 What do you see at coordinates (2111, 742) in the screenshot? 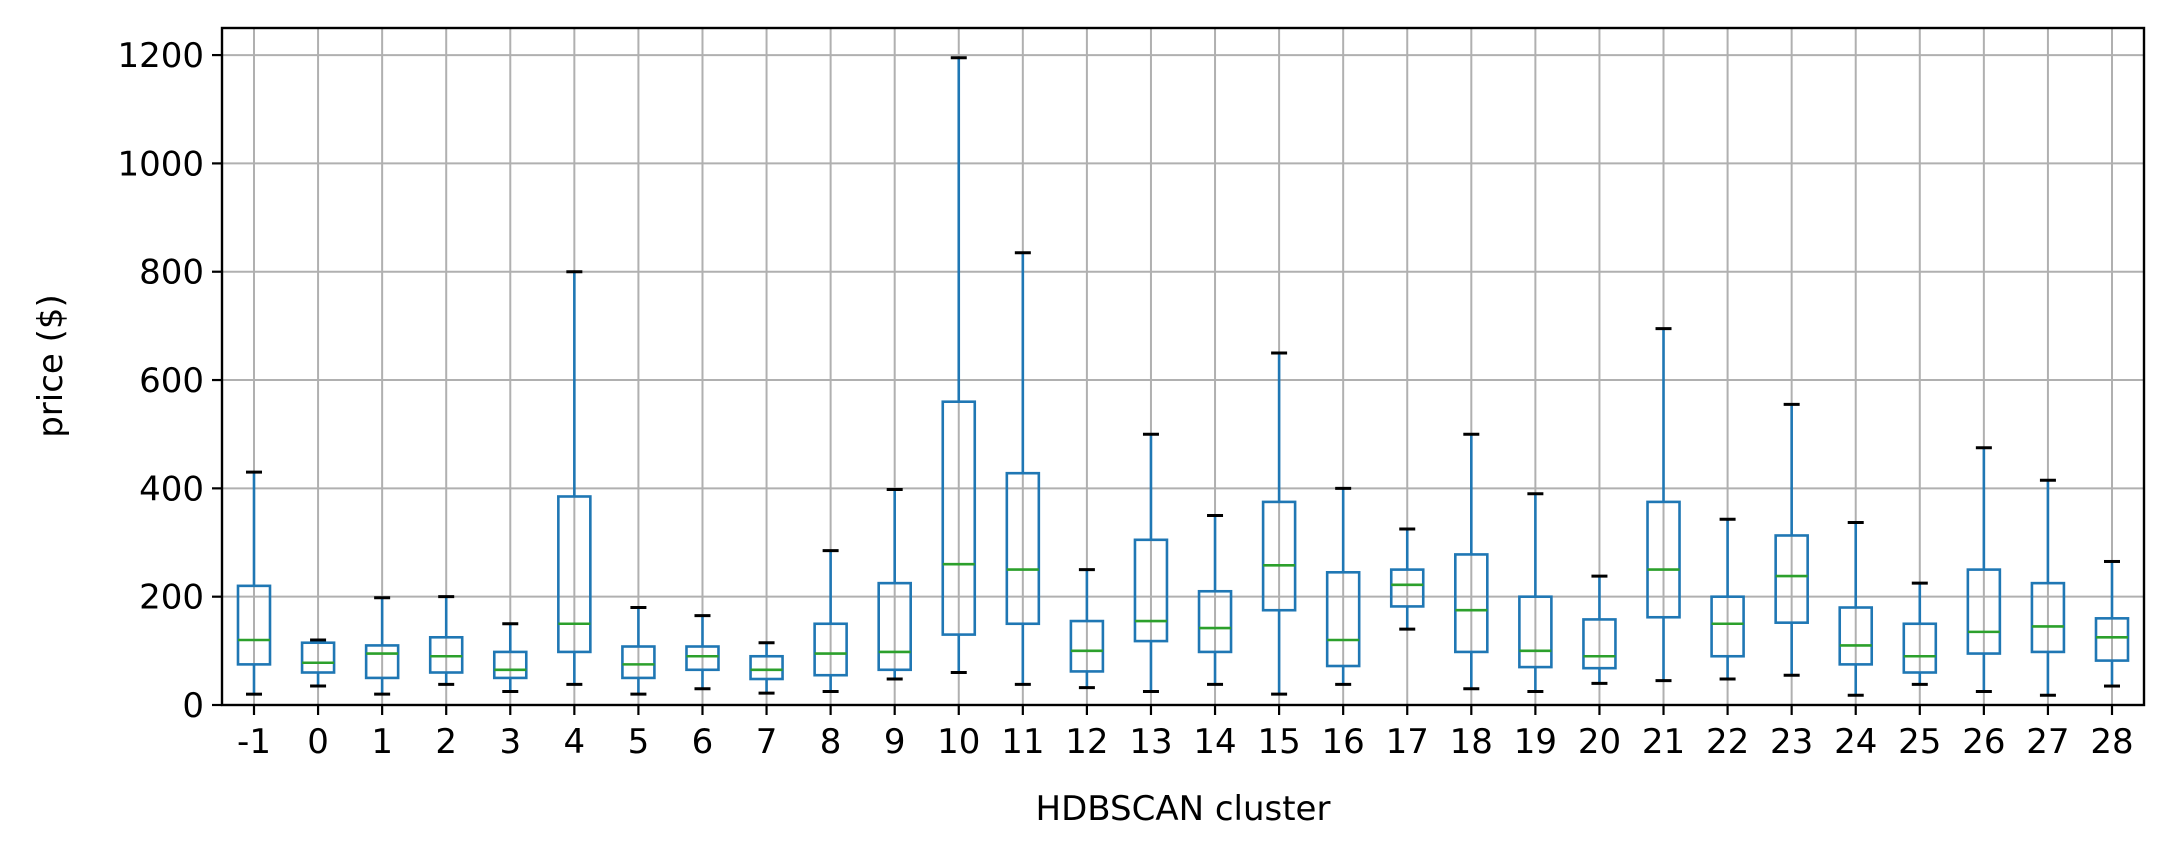
I see `x-tick-label: 28` at bounding box center [2111, 742].